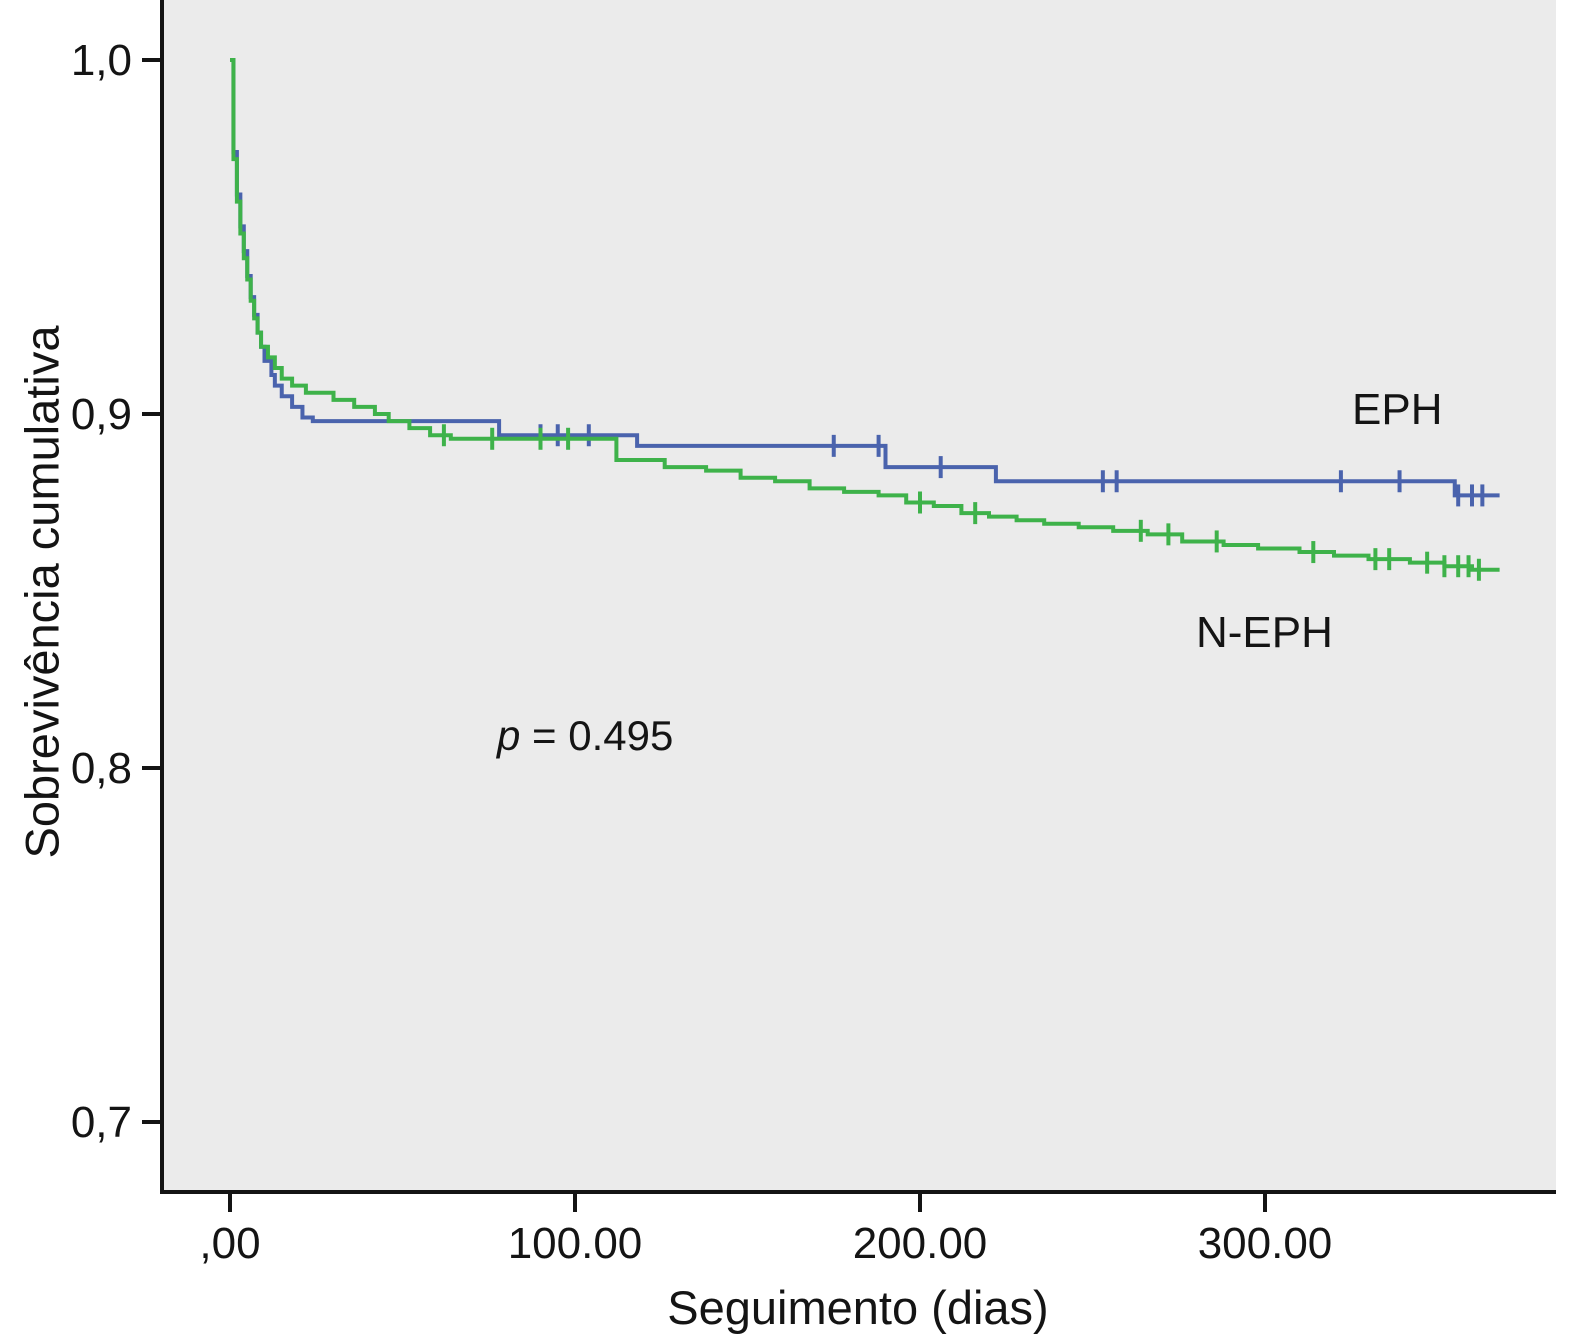 The image size is (1580, 1337). What do you see at coordinates (1265, 1243) in the screenshot?
I see `x-axis-tick-label: 300.00` at bounding box center [1265, 1243].